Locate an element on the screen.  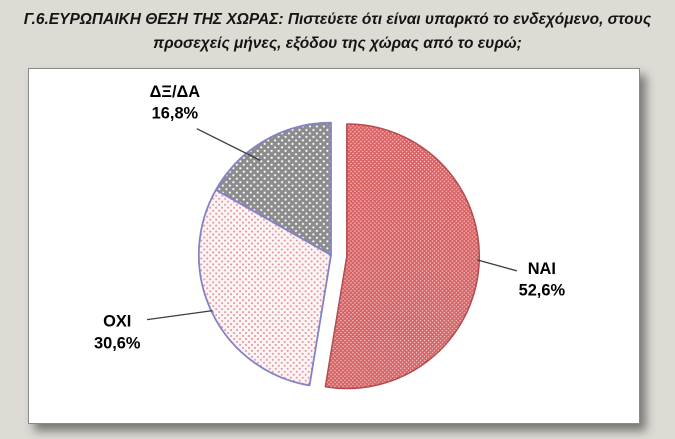
slice-percent-label-ΟΧΙ: 30,6% is located at coordinates (117, 343).